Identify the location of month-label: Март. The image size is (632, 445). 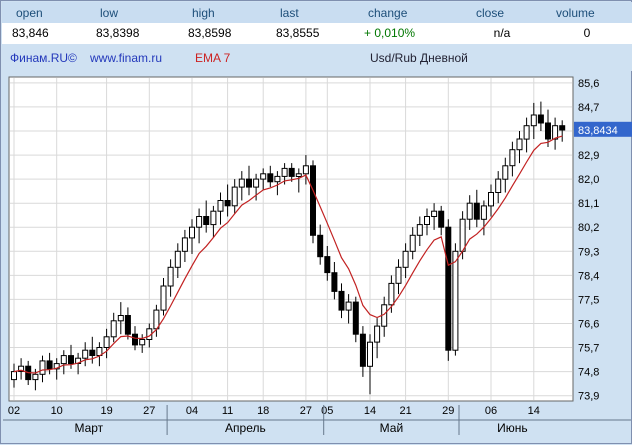
(88, 428).